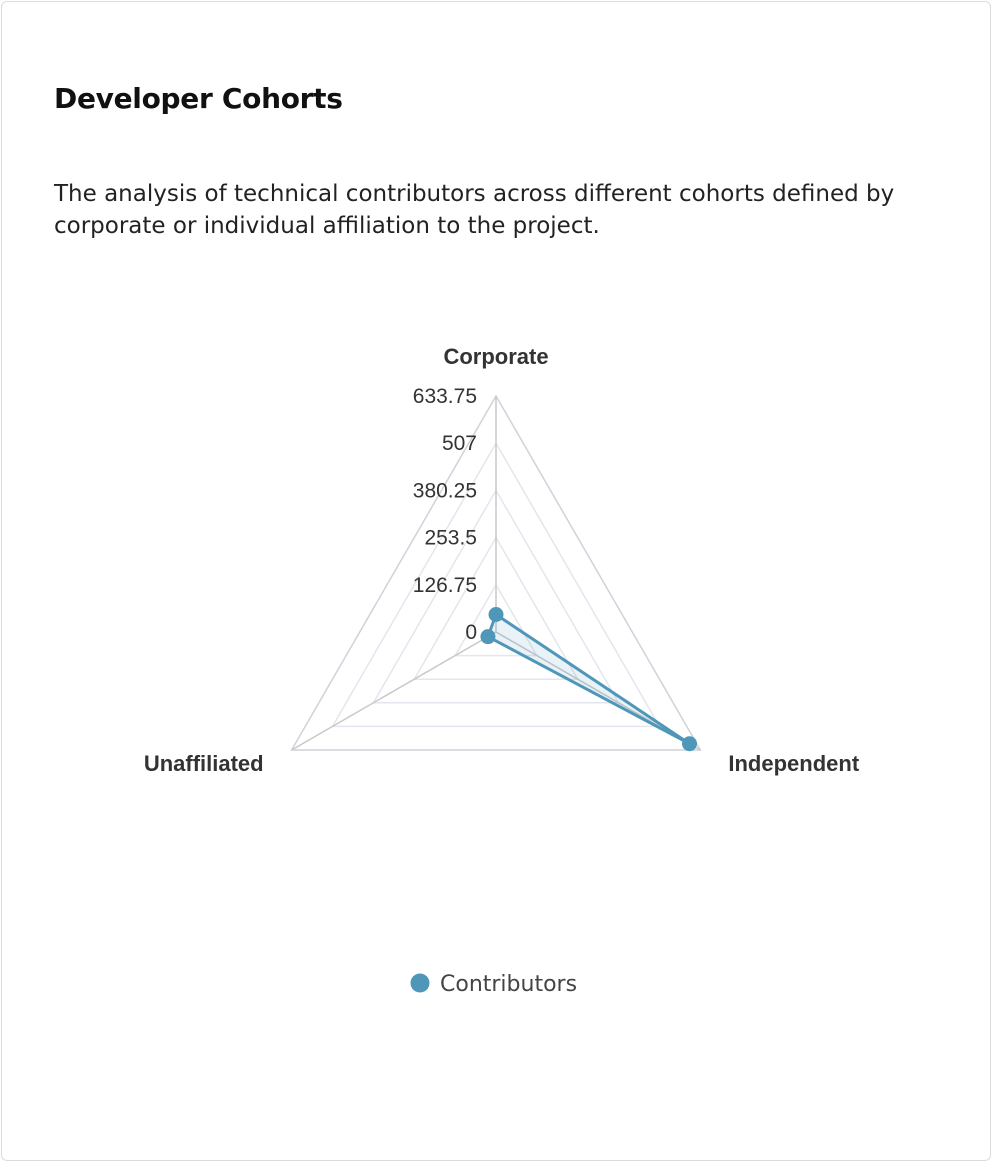 The width and height of the screenshot is (994, 1164). What do you see at coordinates (488, 637) in the screenshot?
I see `data-point-unaffiliated` at bounding box center [488, 637].